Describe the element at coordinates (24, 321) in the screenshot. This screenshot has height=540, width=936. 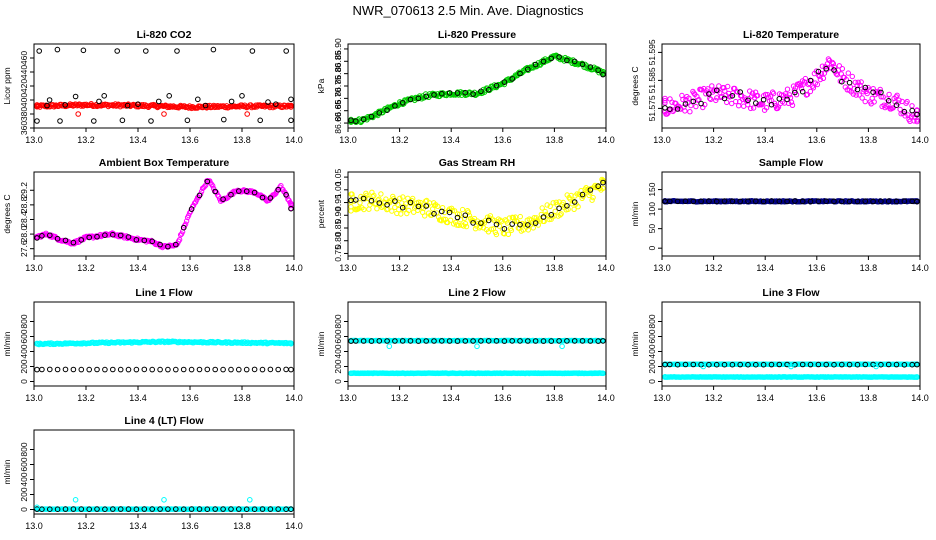
I see `y-tick-label: 800` at that location.